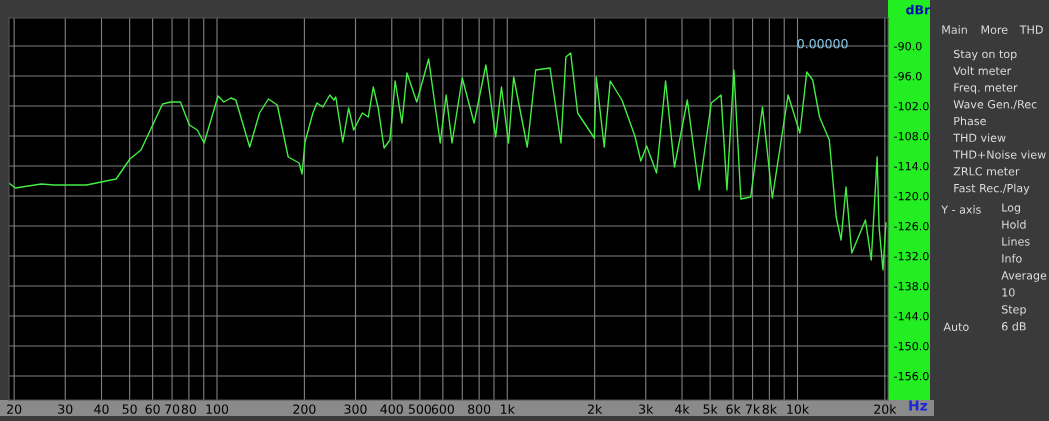 This screenshot has height=421, width=1049. What do you see at coordinates (753, 409) in the screenshot?
I see `x-tick-label: 7k` at bounding box center [753, 409].